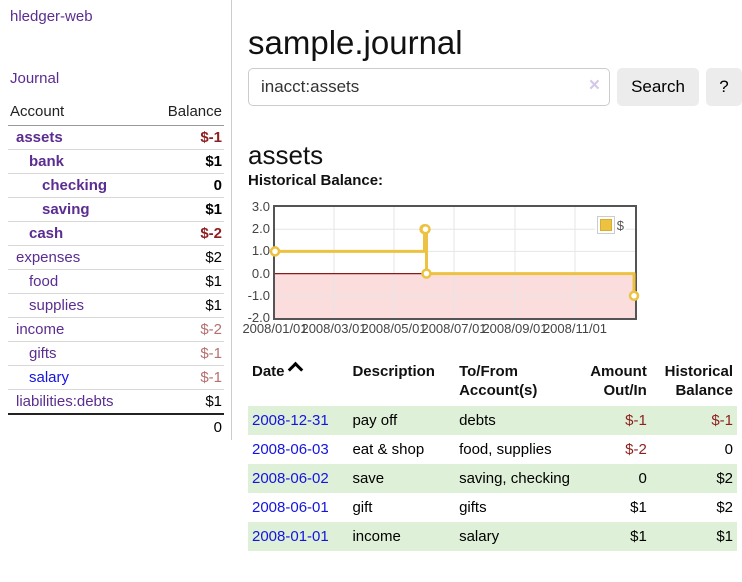 The image size is (742, 582). I want to click on account-link: salary, so click(49, 377).